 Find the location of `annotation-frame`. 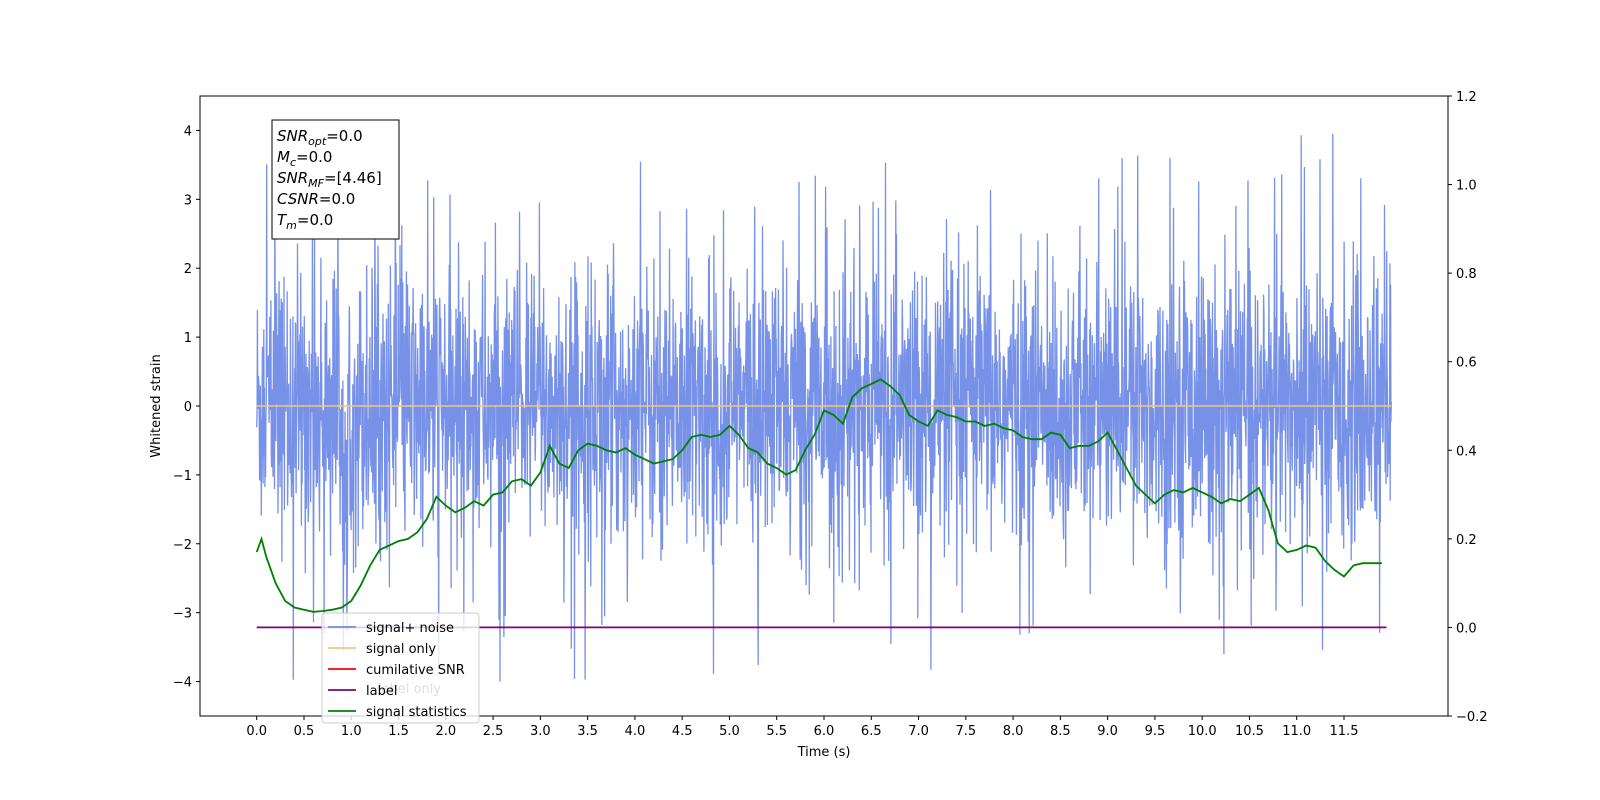

annotation-frame is located at coordinates (335, 179).